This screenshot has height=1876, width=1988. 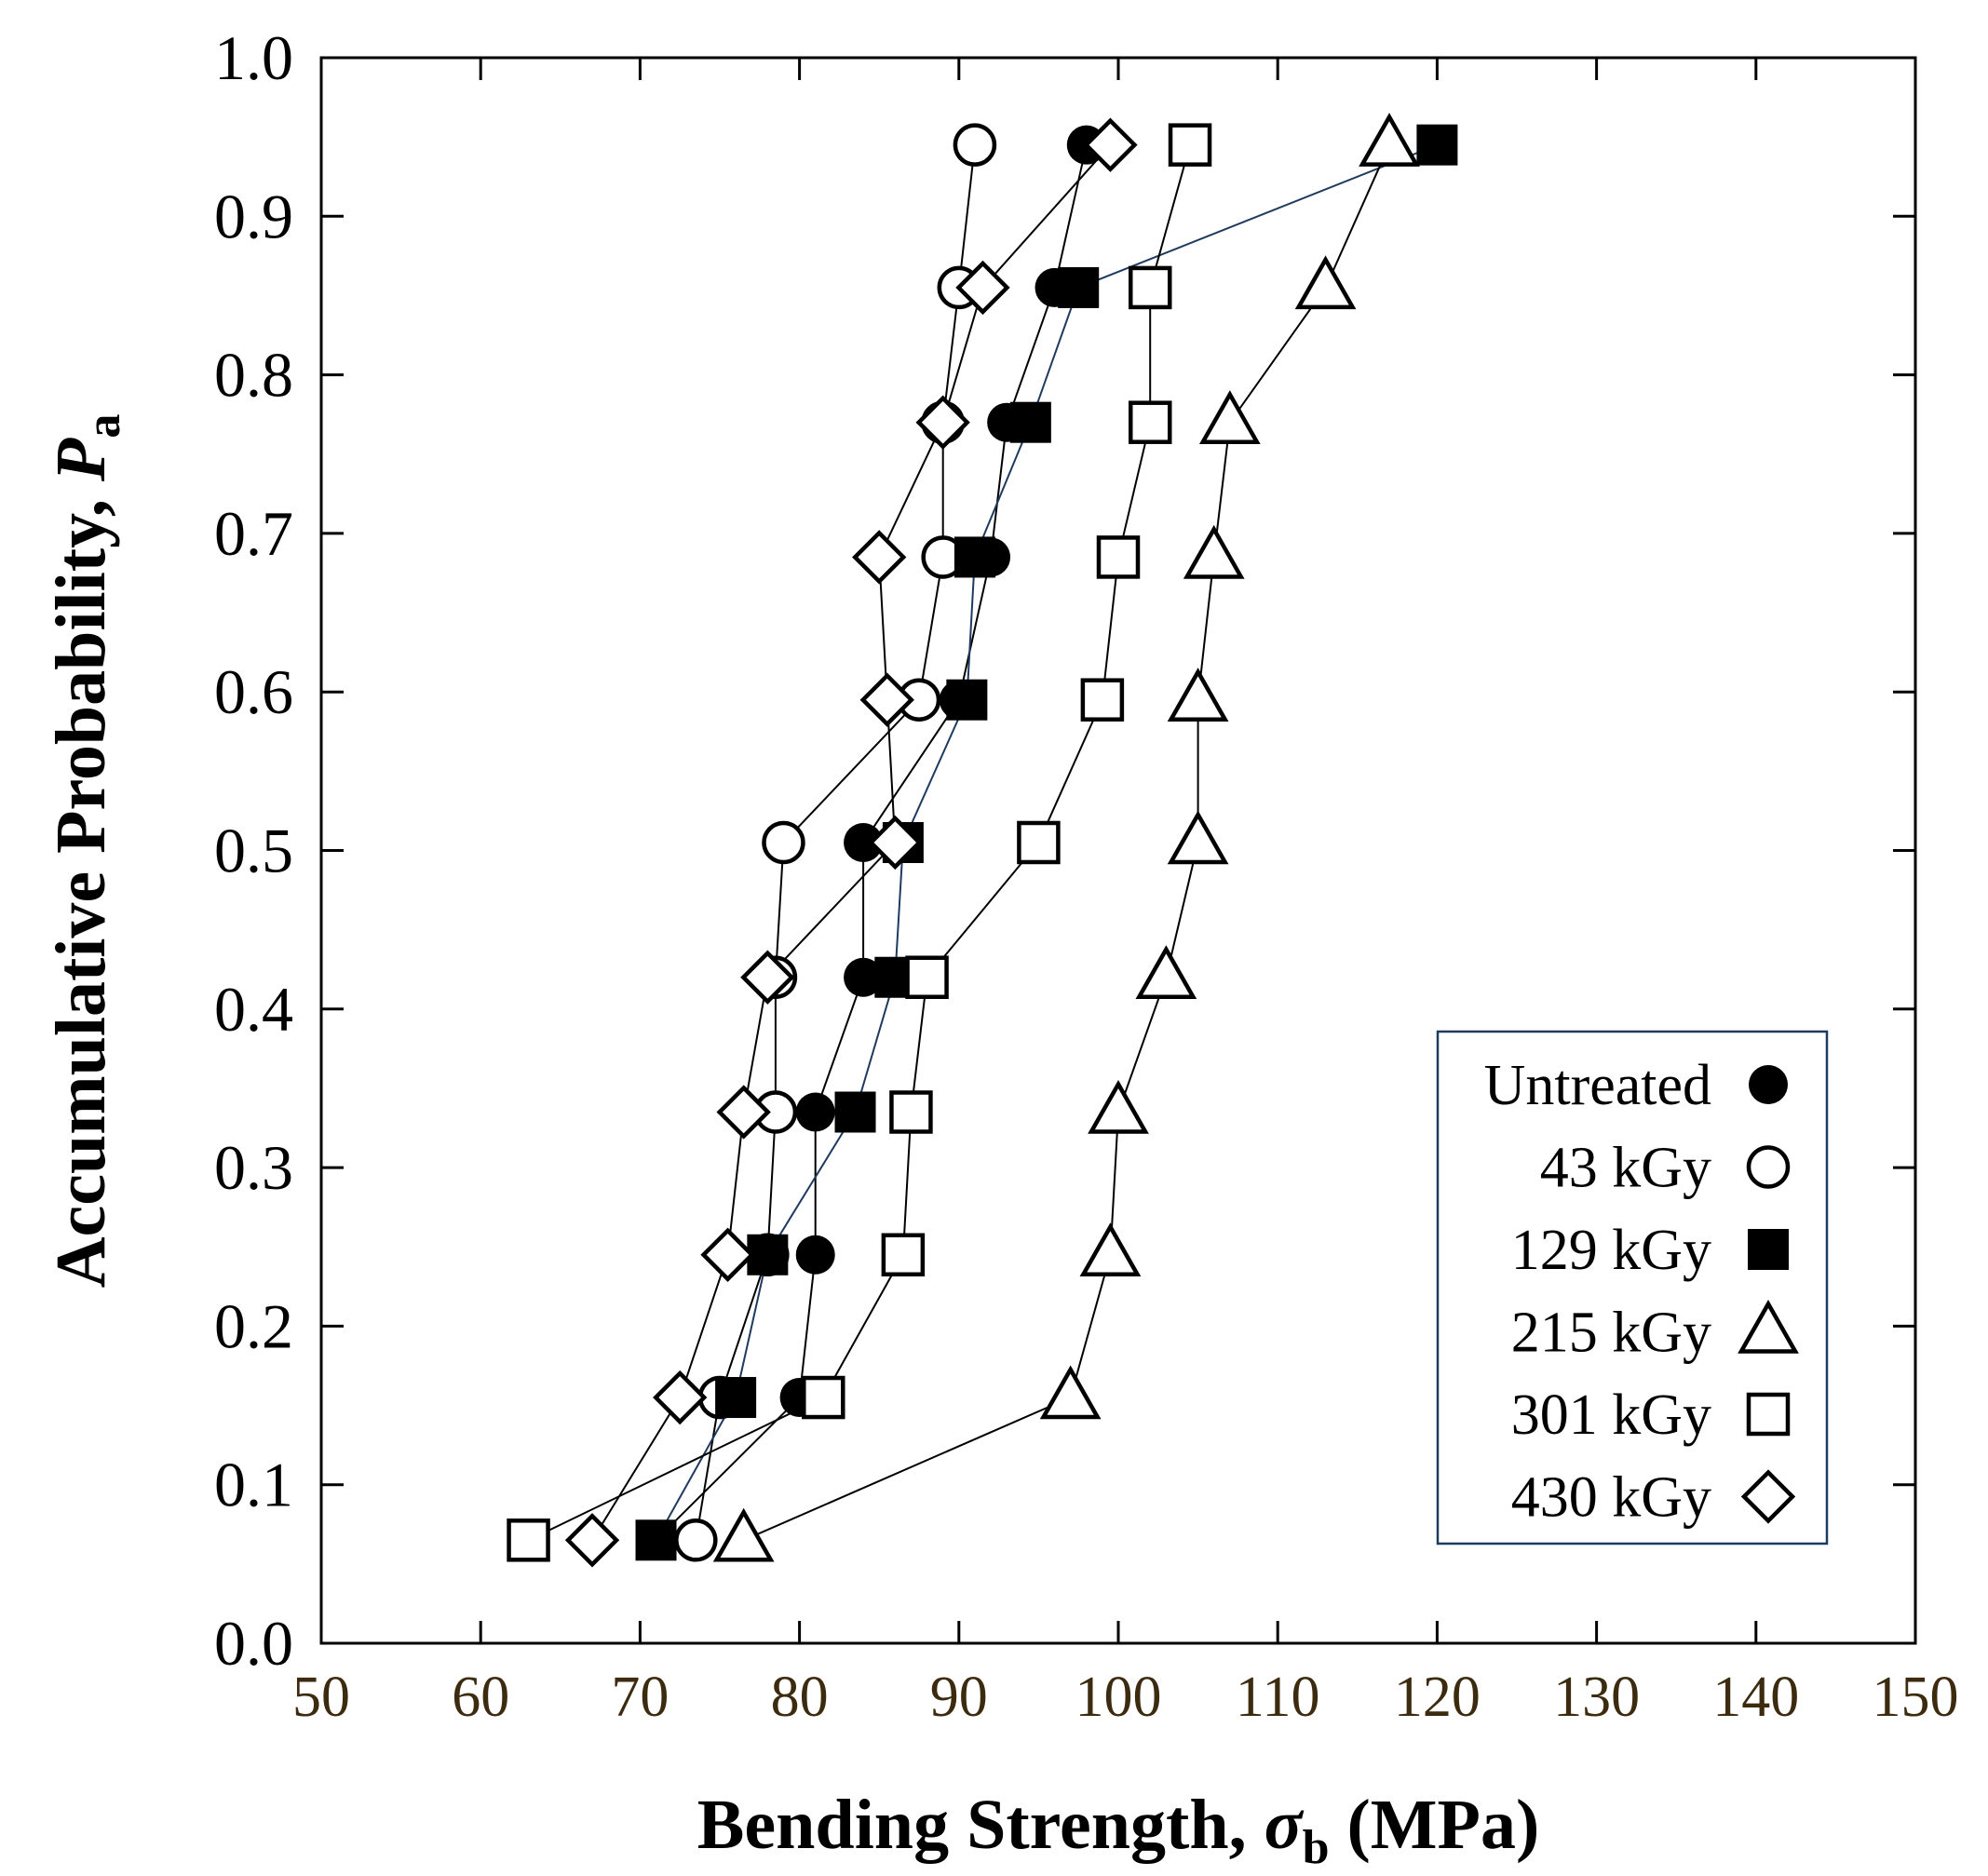 I want to click on y-tick-label: 0.8, so click(x=253, y=375).